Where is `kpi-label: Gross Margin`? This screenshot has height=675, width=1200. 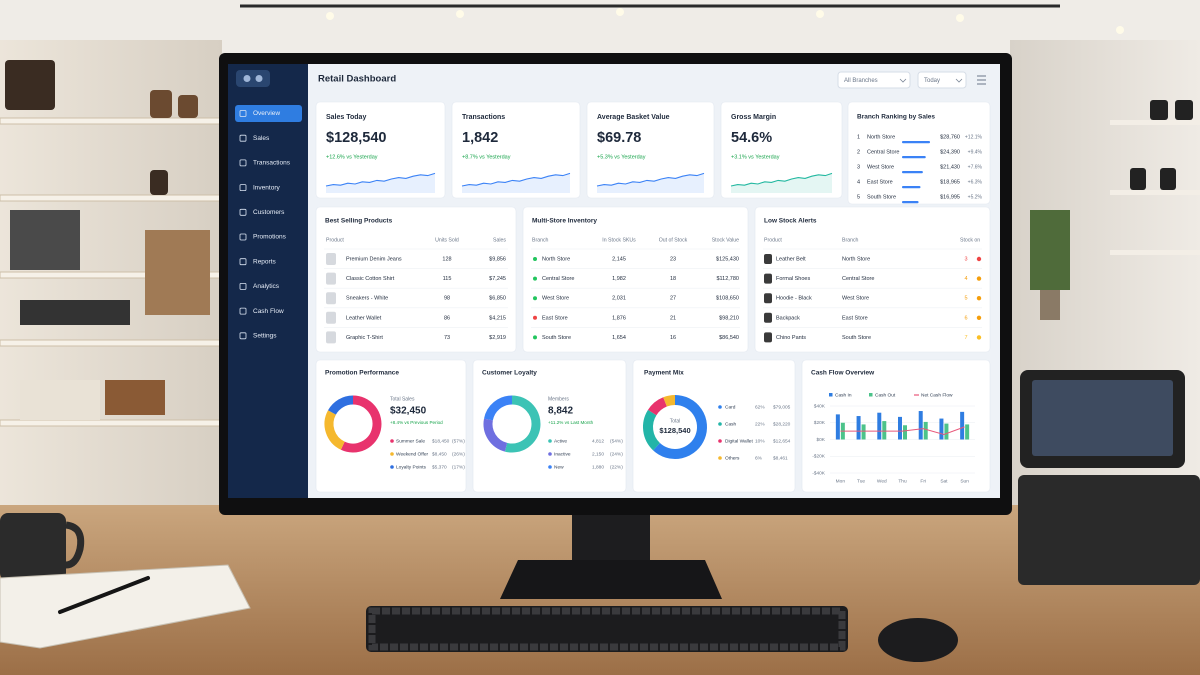
kpi-label: Gross Margin is located at coordinates (753, 117).